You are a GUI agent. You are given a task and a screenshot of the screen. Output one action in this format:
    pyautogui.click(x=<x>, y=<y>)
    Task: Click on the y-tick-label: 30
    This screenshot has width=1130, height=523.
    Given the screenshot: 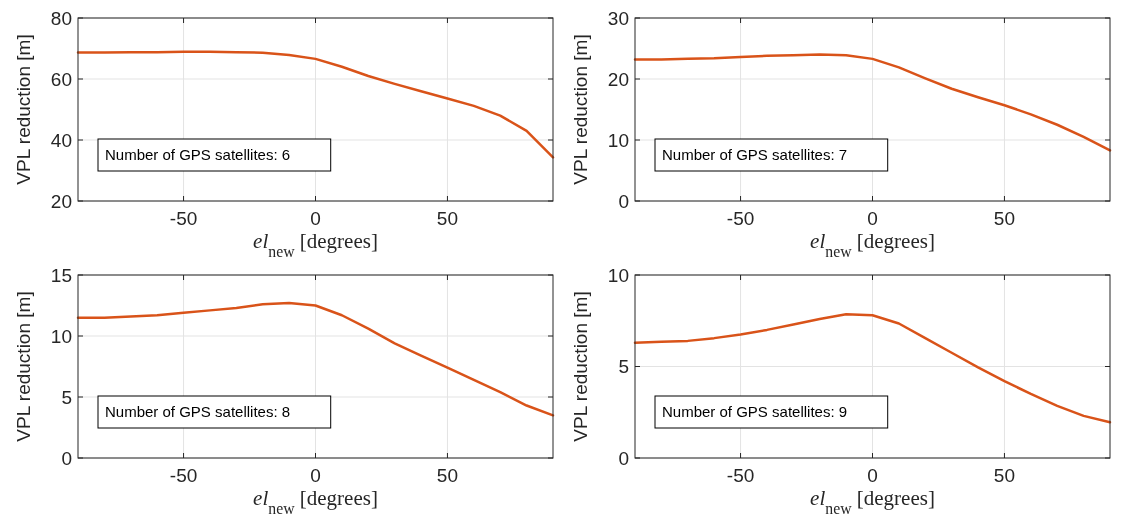 What is the action you would take?
    pyautogui.click(x=618, y=18)
    